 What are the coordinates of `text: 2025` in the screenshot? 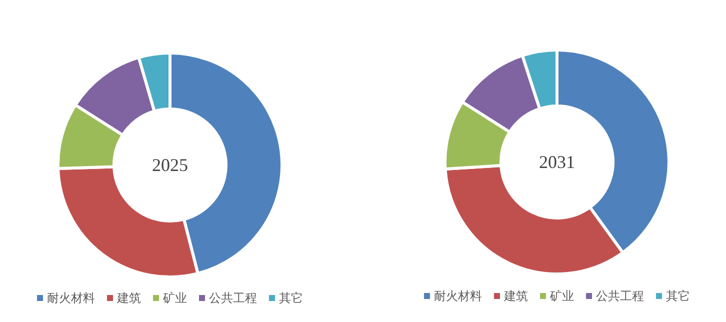 It's located at (170, 165).